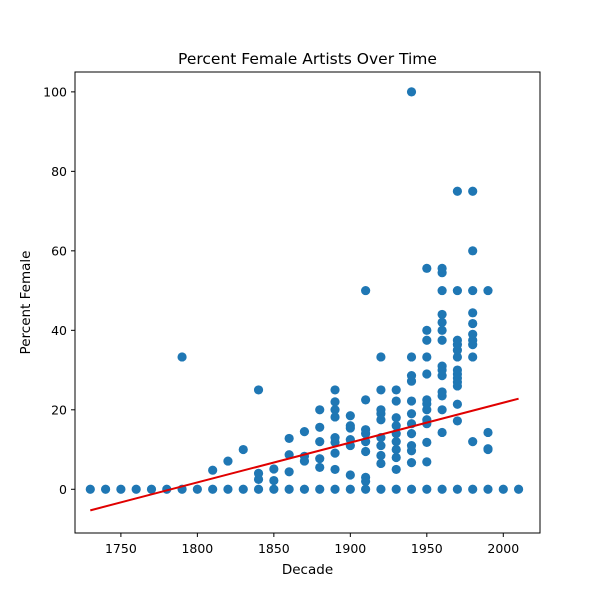 This screenshot has width=600, height=604. What do you see at coordinates (350, 548) in the screenshot?
I see `x-tick-label: 1900` at bounding box center [350, 548].